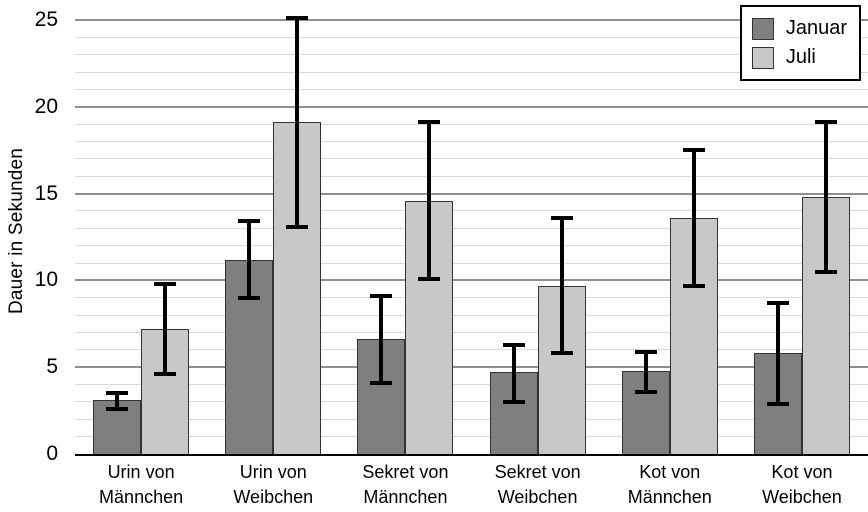 The height and width of the screenshot is (512, 868). Describe the element at coordinates (802, 484) in the screenshot. I see `x-tick-label: Kot von Weibchen` at that location.